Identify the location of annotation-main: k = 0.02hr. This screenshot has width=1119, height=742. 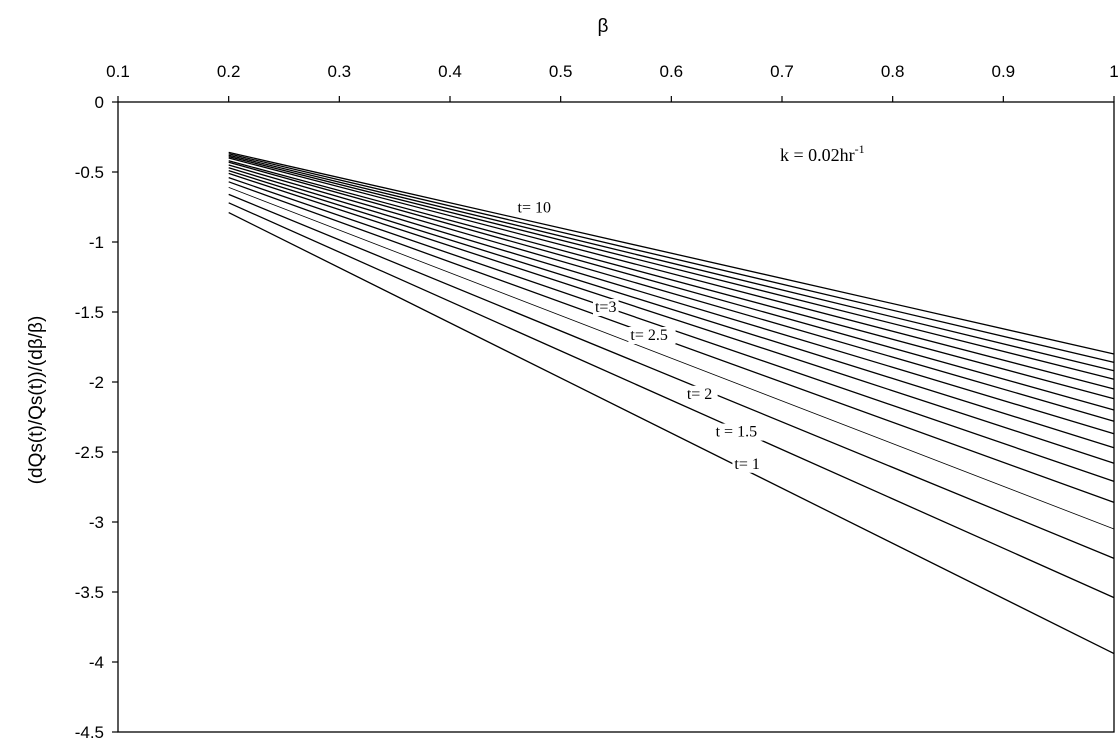
(817, 155).